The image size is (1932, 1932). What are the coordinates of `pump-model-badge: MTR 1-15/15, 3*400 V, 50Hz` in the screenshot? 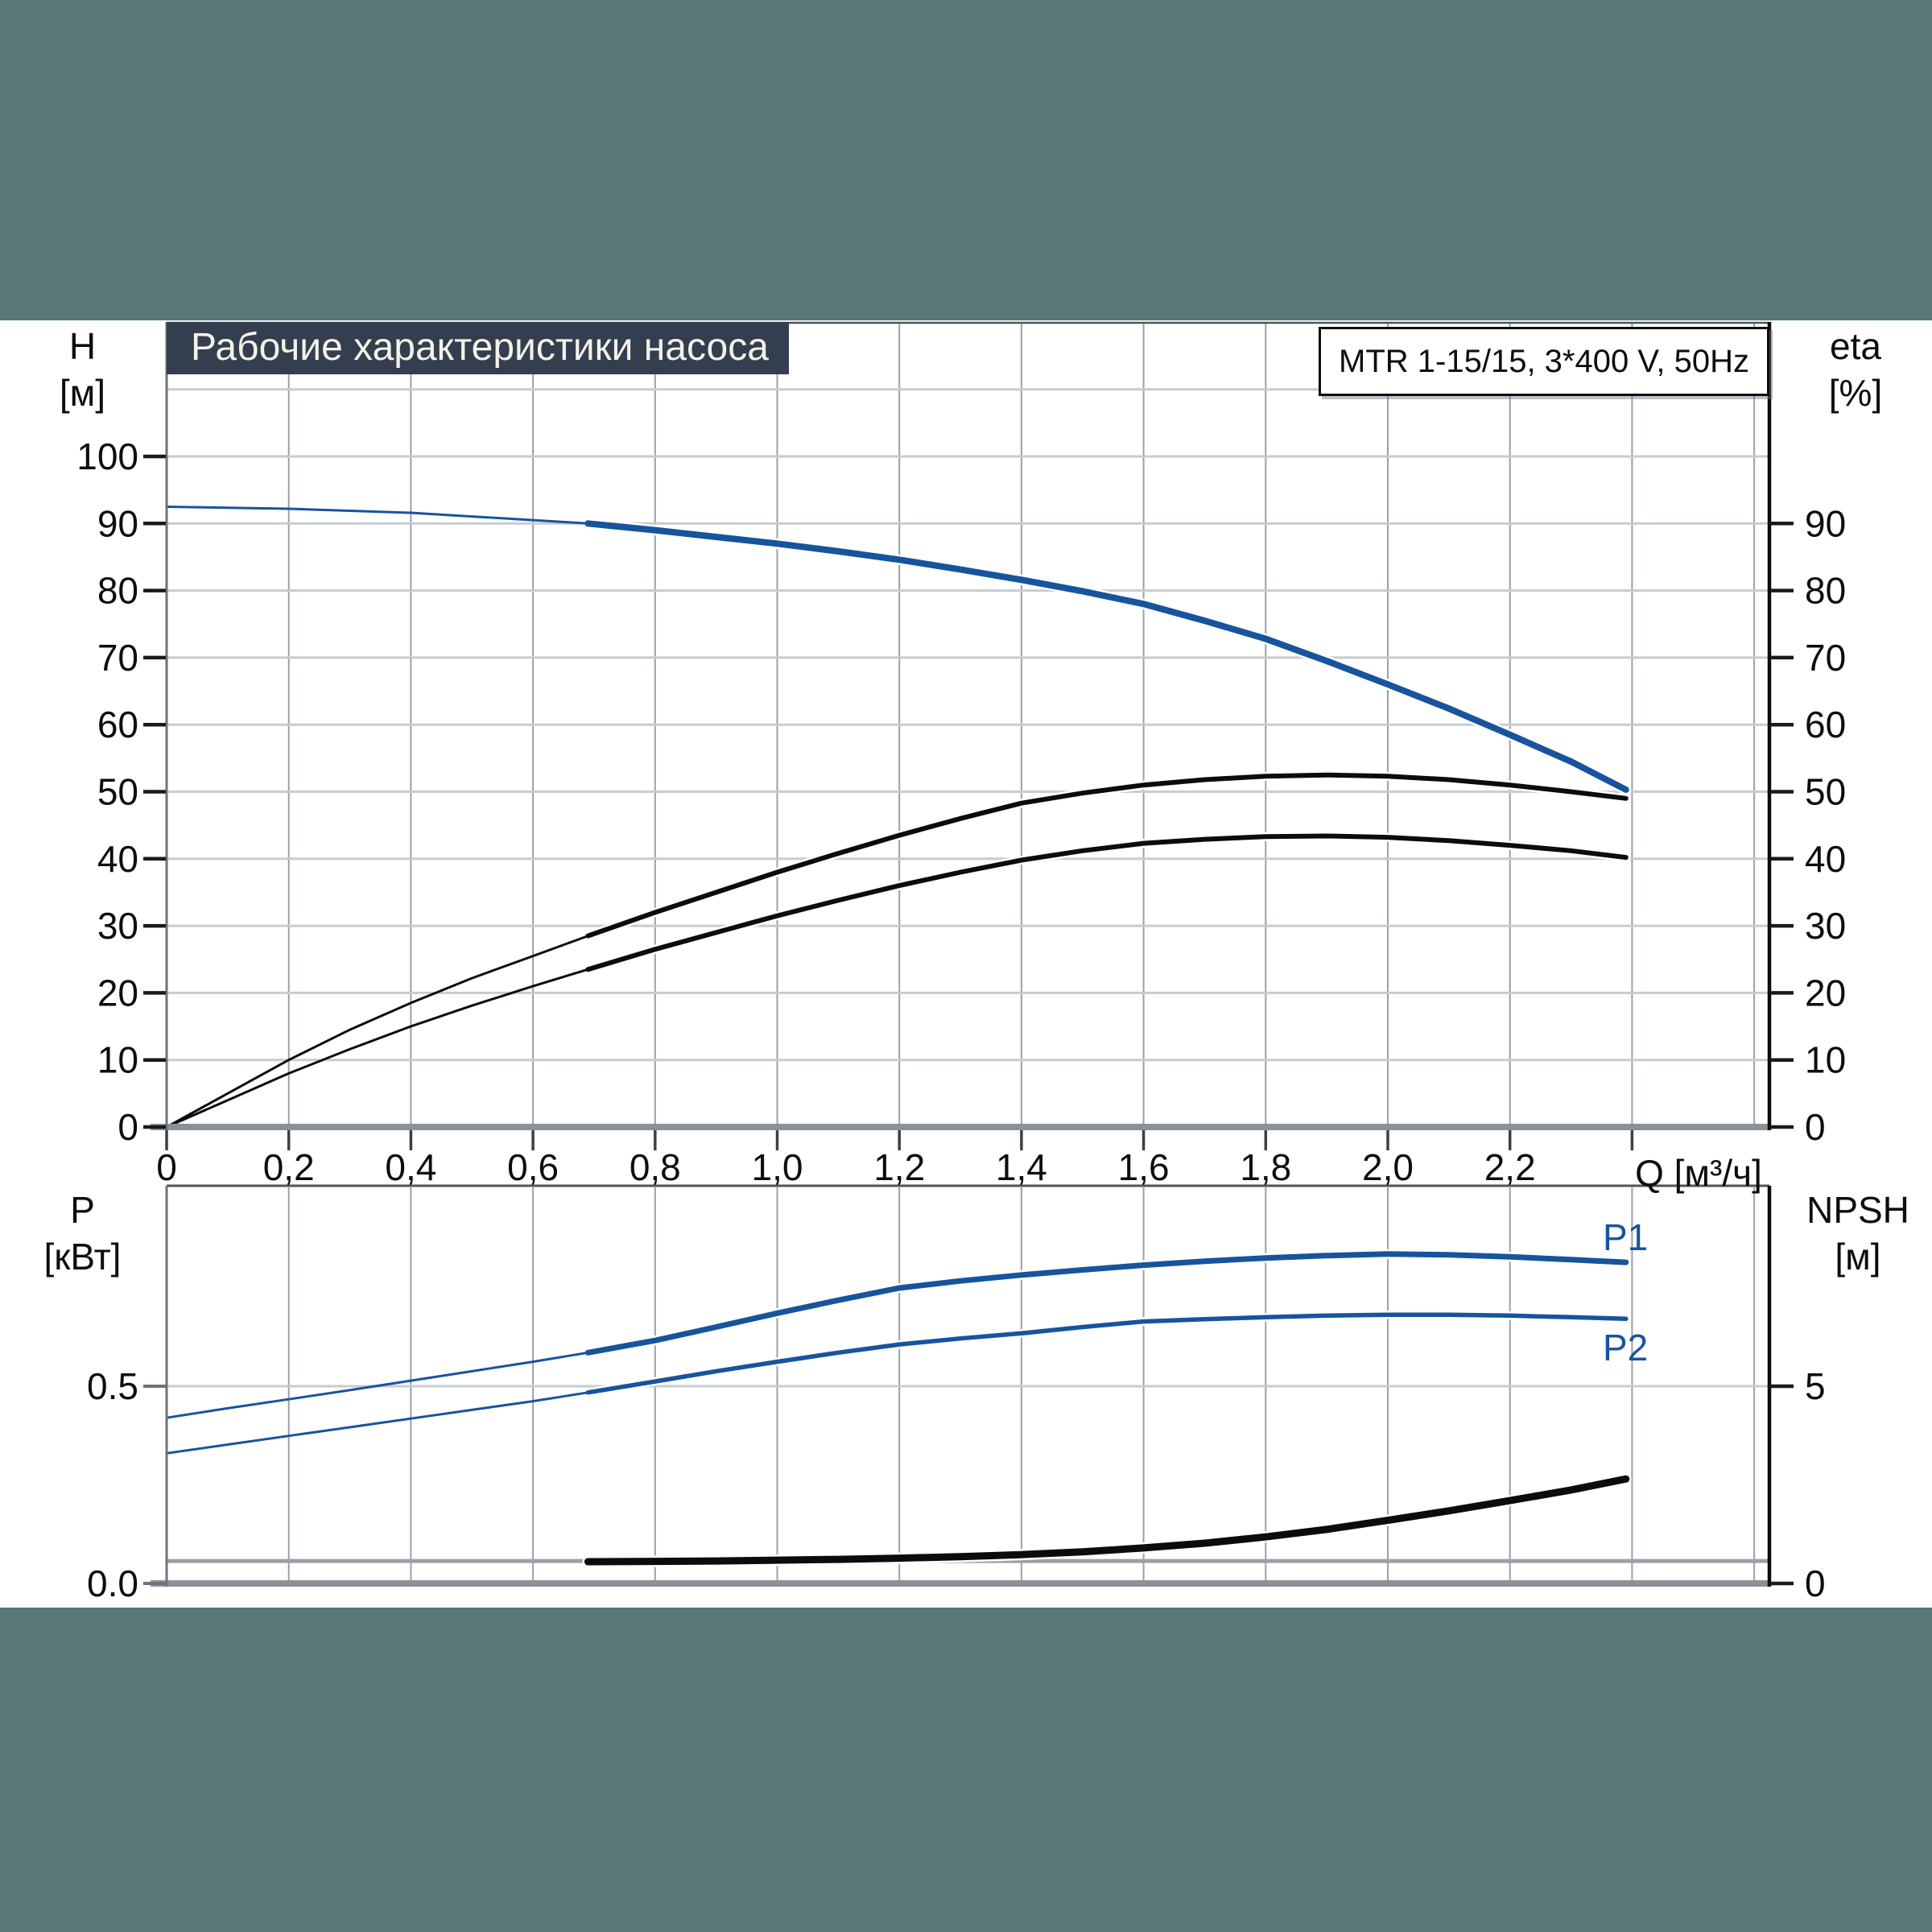 It's located at (1544, 361).